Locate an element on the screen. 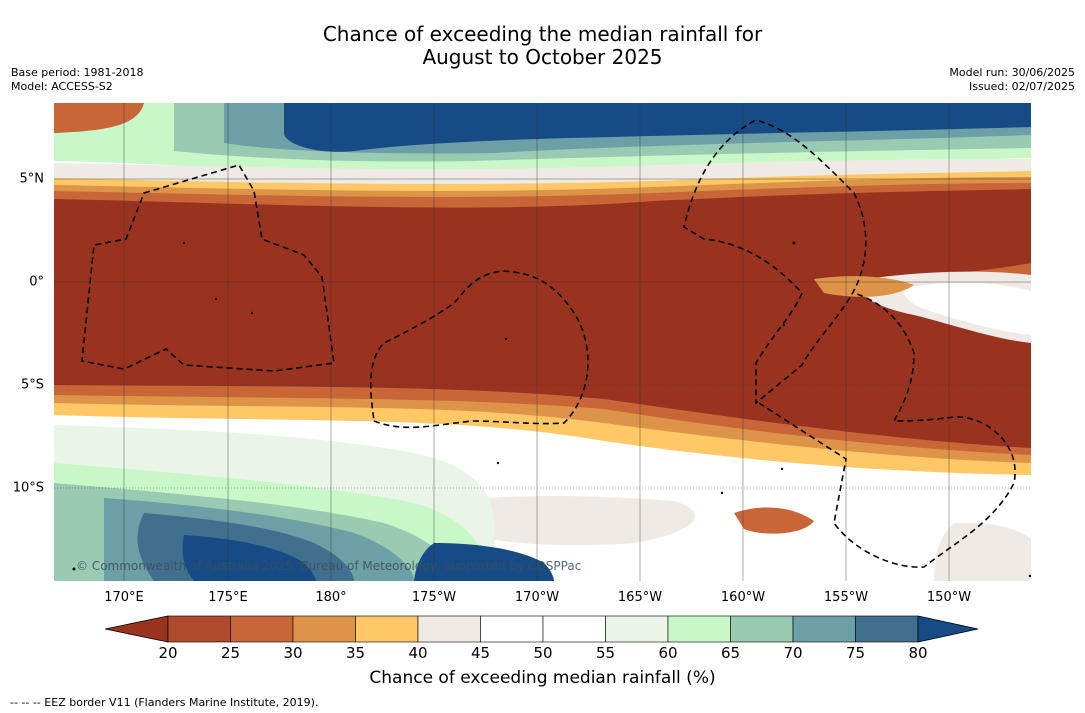 This screenshot has width=1085, height=713. colorbar-tick-label: 55 is located at coordinates (605, 653).